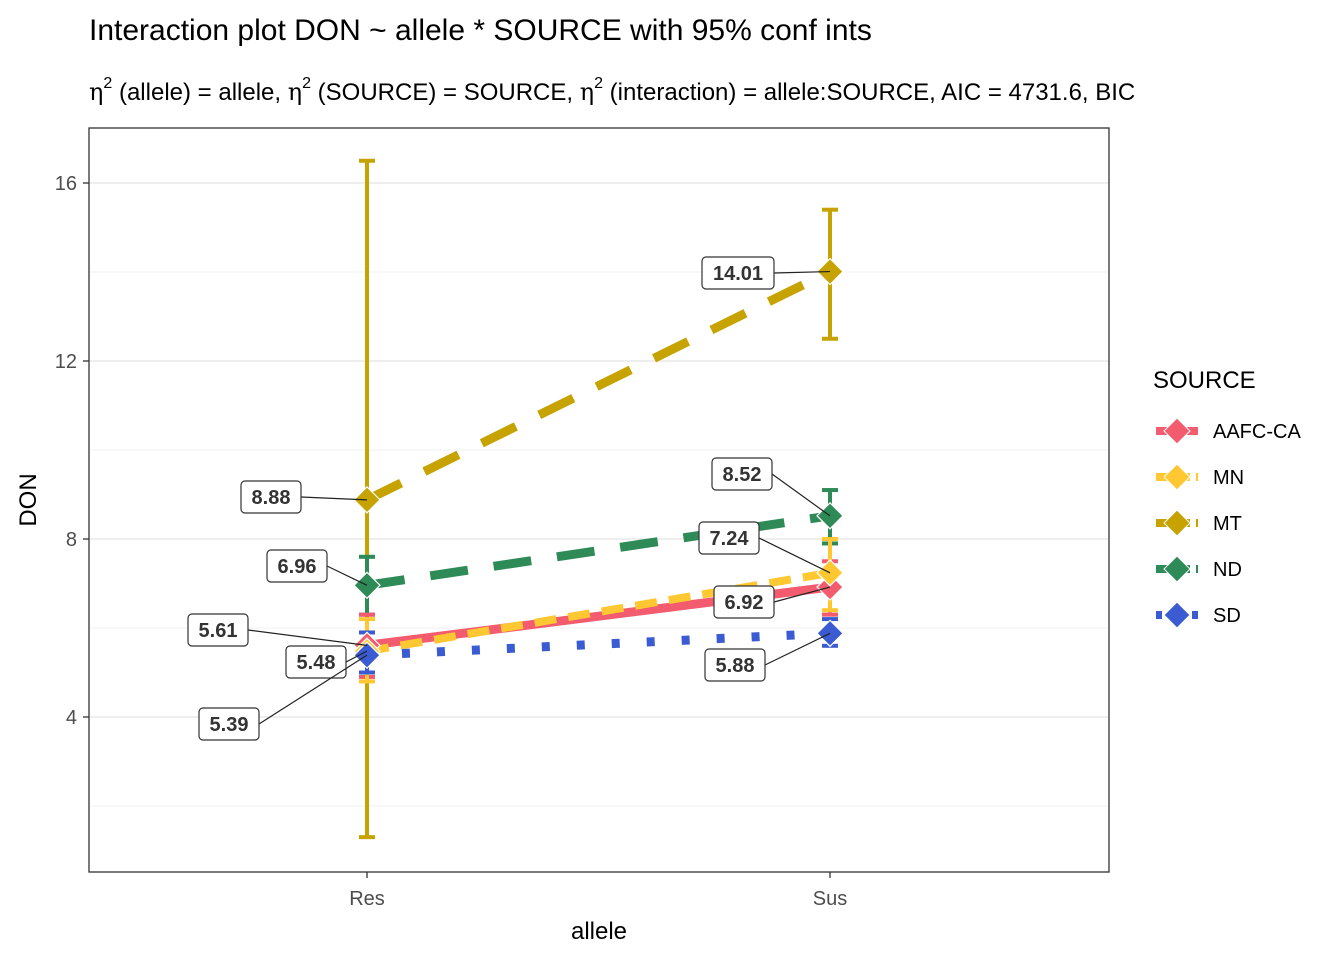 The width and height of the screenshot is (1344, 960). Describe the element at coordinates (297, 567) in the screenshot. I see `svg-text: 6.96` at that location.